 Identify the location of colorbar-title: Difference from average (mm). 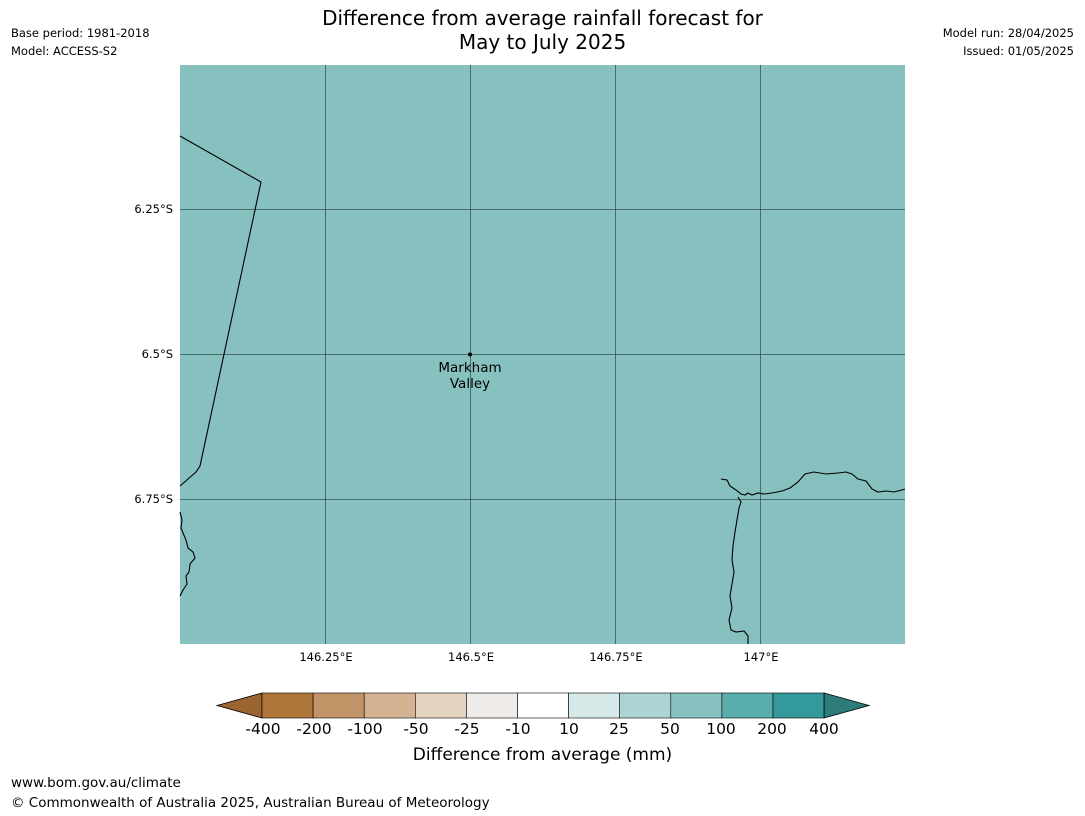
(542, 755).